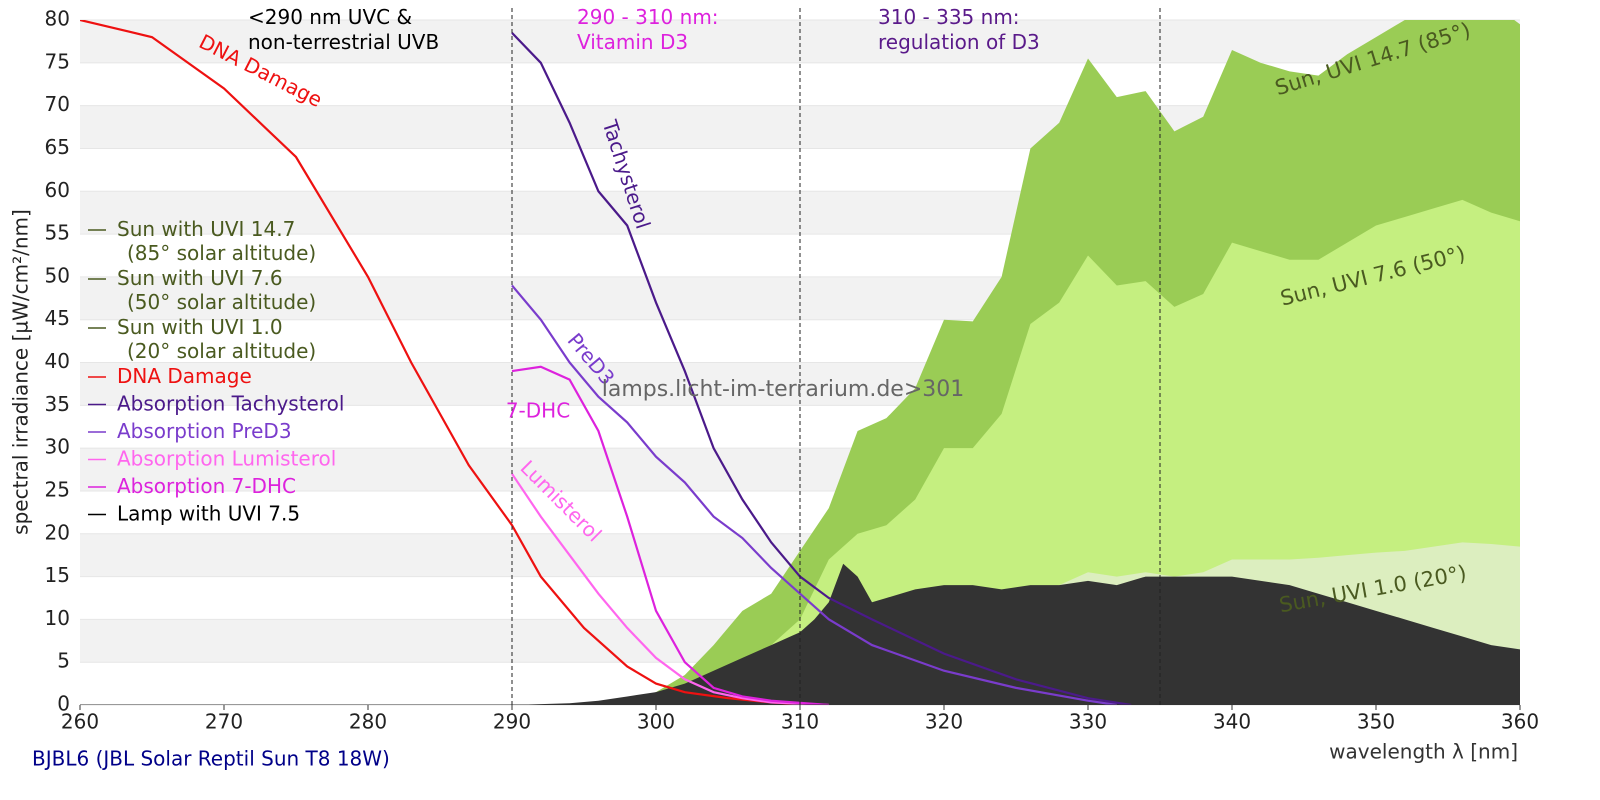 The image size is (1600, 800). Describe the element at coordinates (1232, 722) in the screenshot. I see `x-tick-label: 340` at that location.